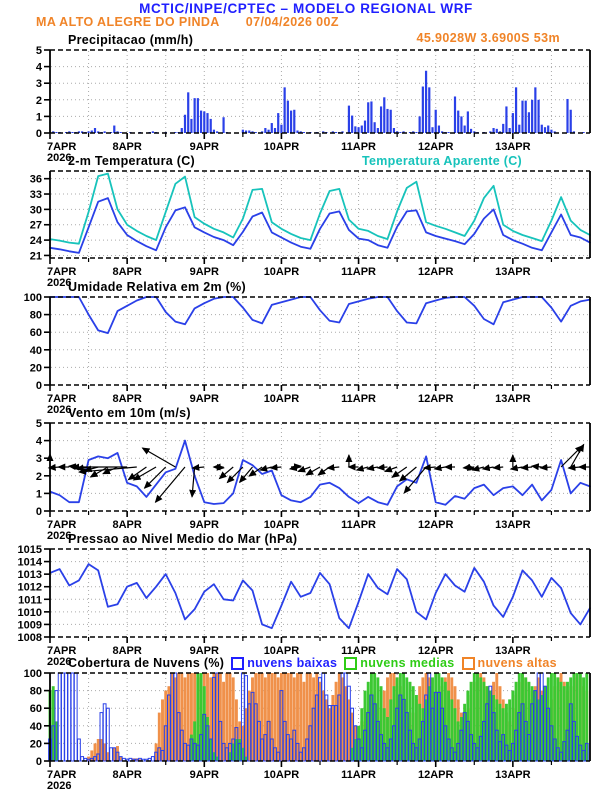 This screenshot has height=792, width=612. Describe the element at coordinates (30, 575) in the screenshot. I see `axis-label: 1013` at that location.